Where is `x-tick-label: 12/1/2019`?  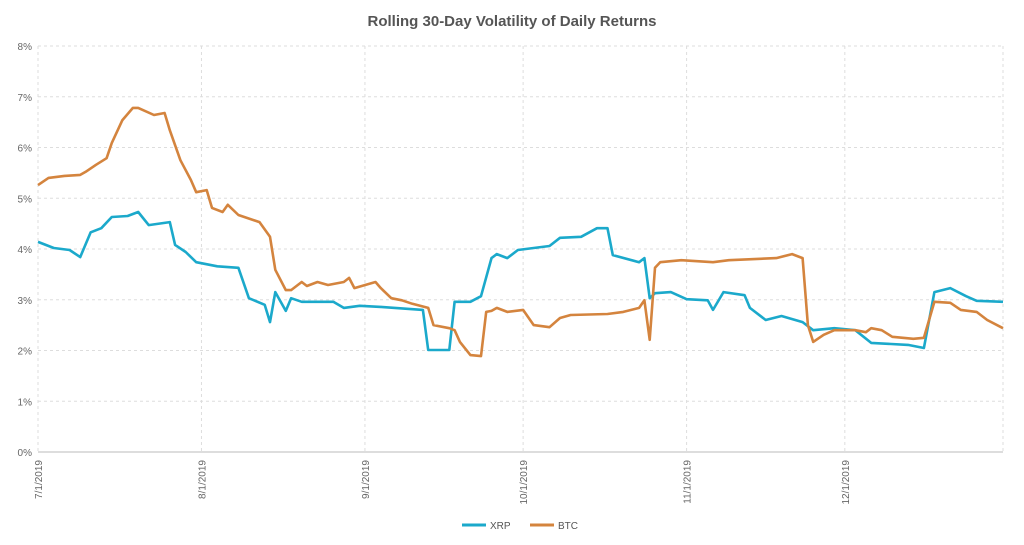 x-tick-label: 12/1/2019 is located at coordinates (846, 482).